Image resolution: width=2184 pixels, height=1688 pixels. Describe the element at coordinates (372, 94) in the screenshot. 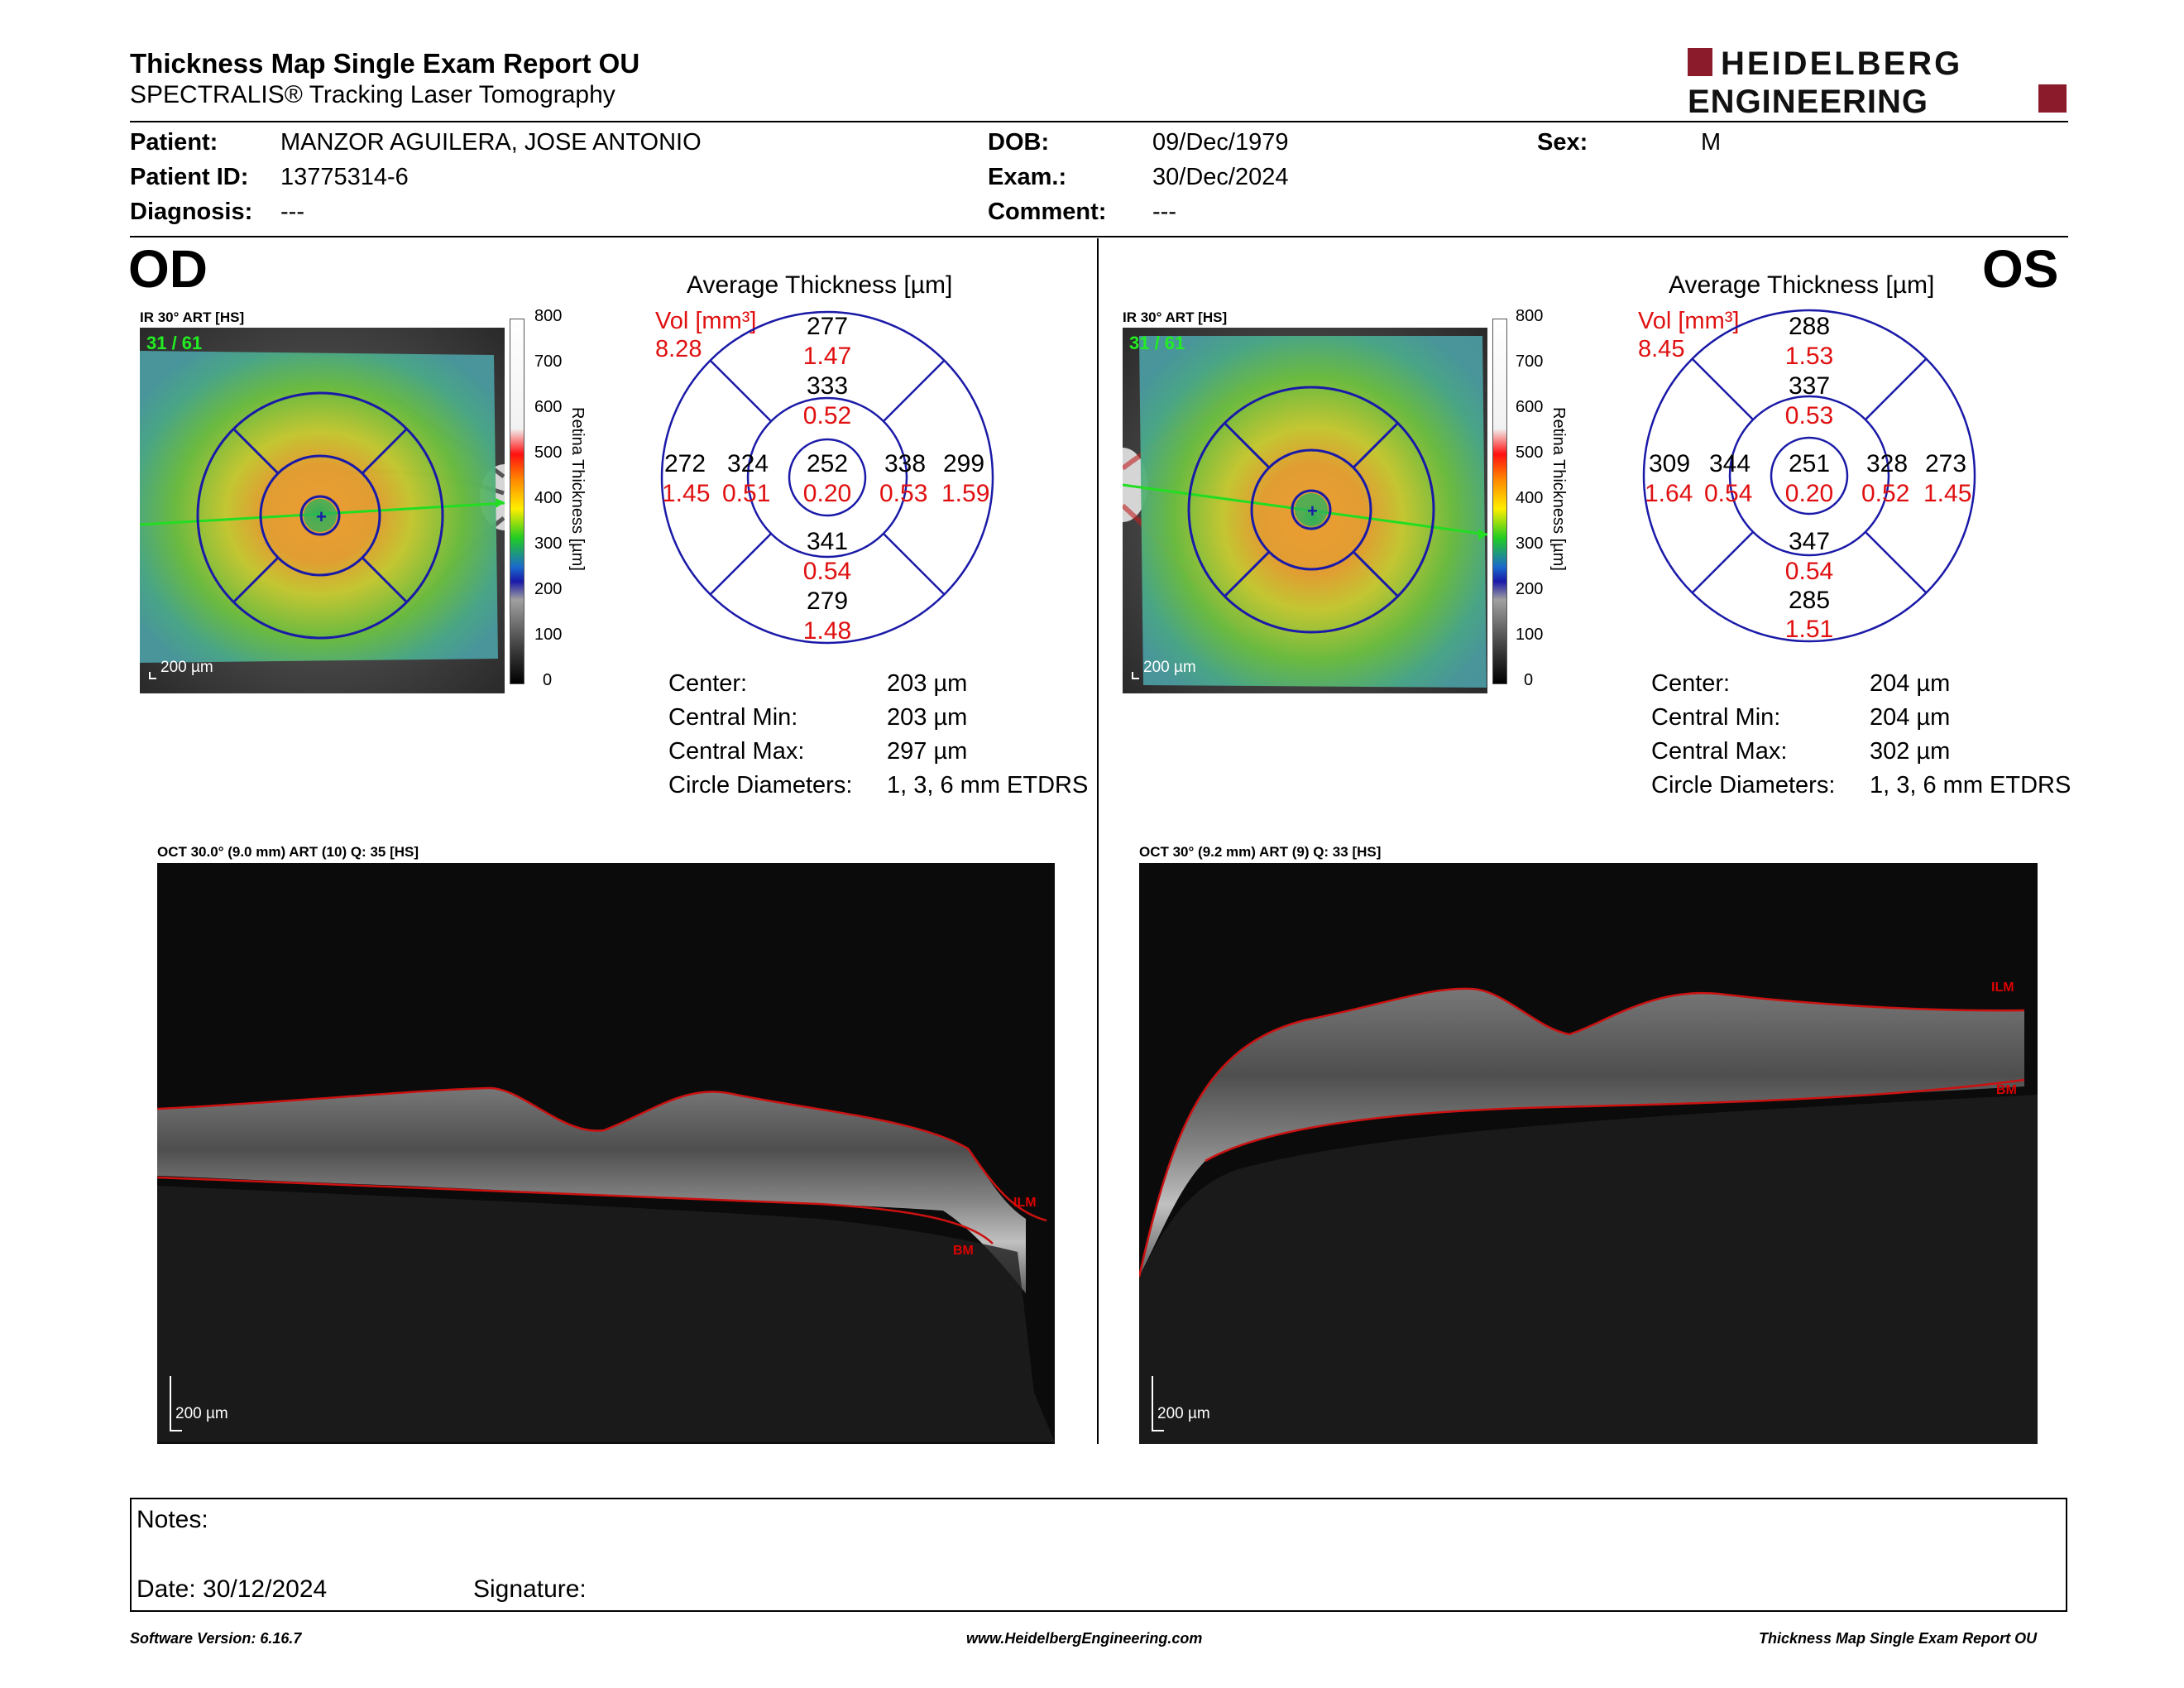

I see `report-subtitle: SPECTRALIS® Tracking Laser Tomography` at that location.